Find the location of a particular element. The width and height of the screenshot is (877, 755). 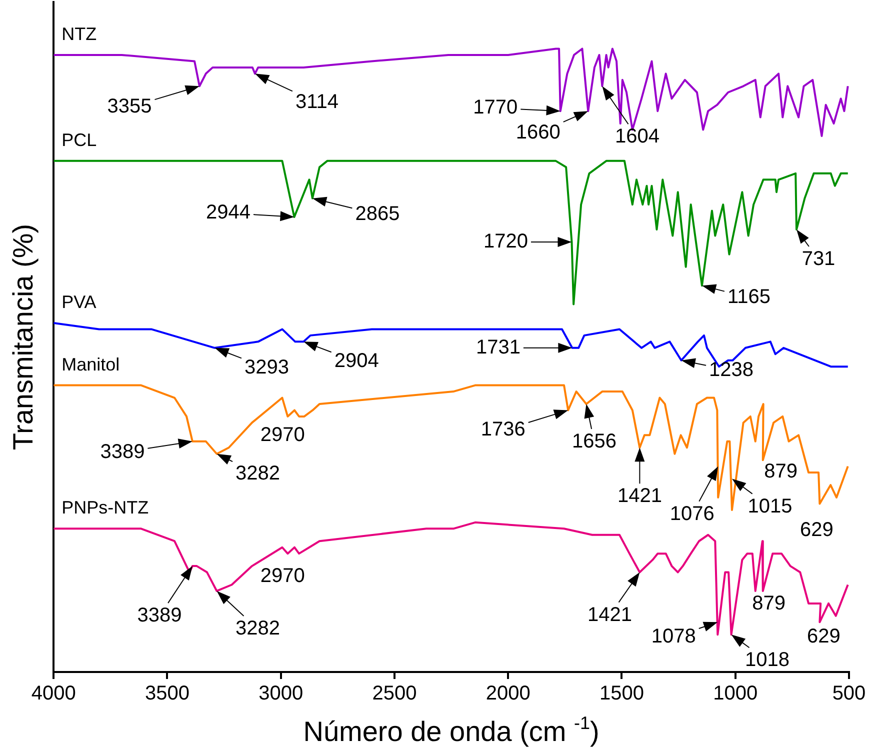

series-label: Manitol is located at coordinates (91, 364).